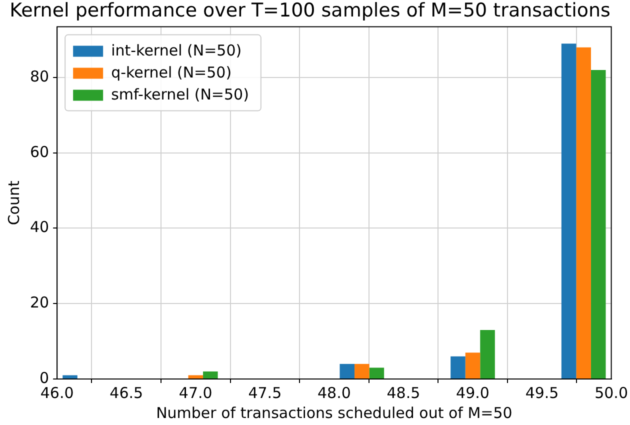 This screenshot has width=630, height=425. I want to click on x-tick-label: 47.0, so click(195, 393).